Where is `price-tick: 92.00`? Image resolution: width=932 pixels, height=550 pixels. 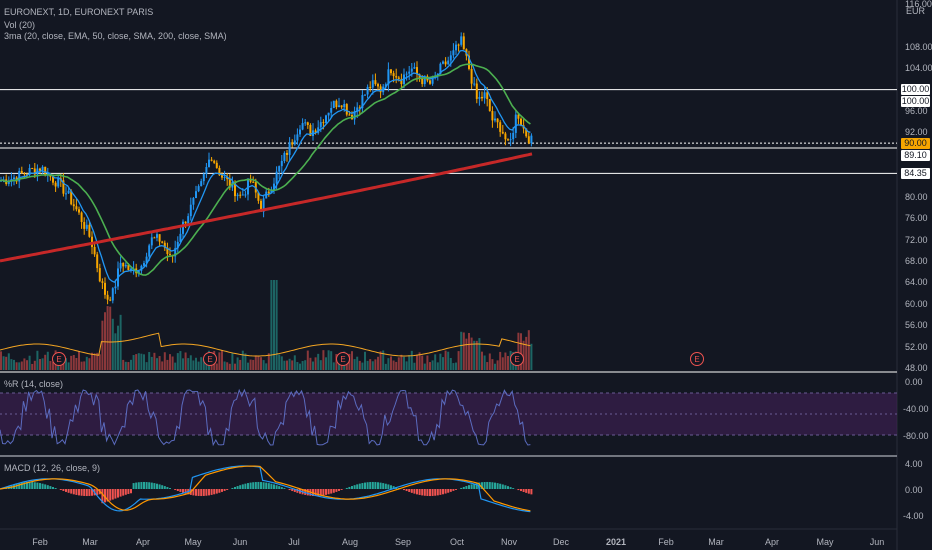 price-tick: 92.00 is located at coordinates (916, 132).